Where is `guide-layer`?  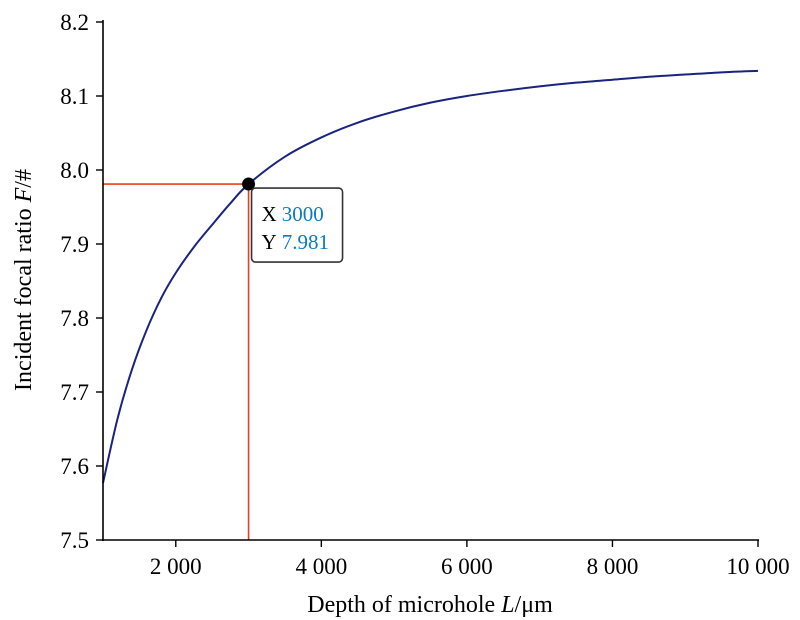
guide-layer is located at coordinates (176, 361).